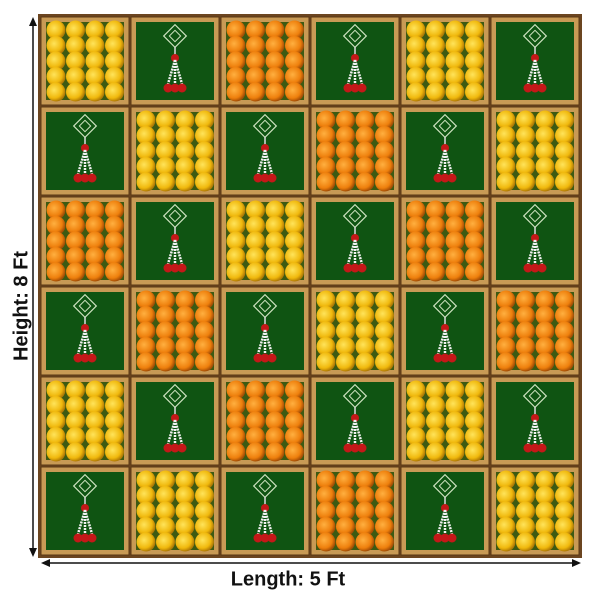  Describe the element at coordinates (355, 238) in the screenshot. I see `garland-knot` at that location.